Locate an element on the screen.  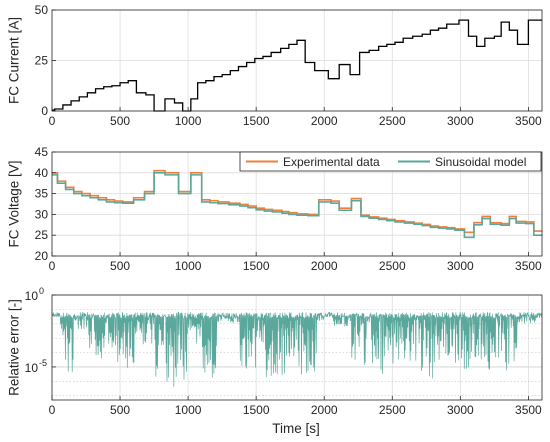
voltage-x-tick-label: 1000 is located at coordinates (188, 266).